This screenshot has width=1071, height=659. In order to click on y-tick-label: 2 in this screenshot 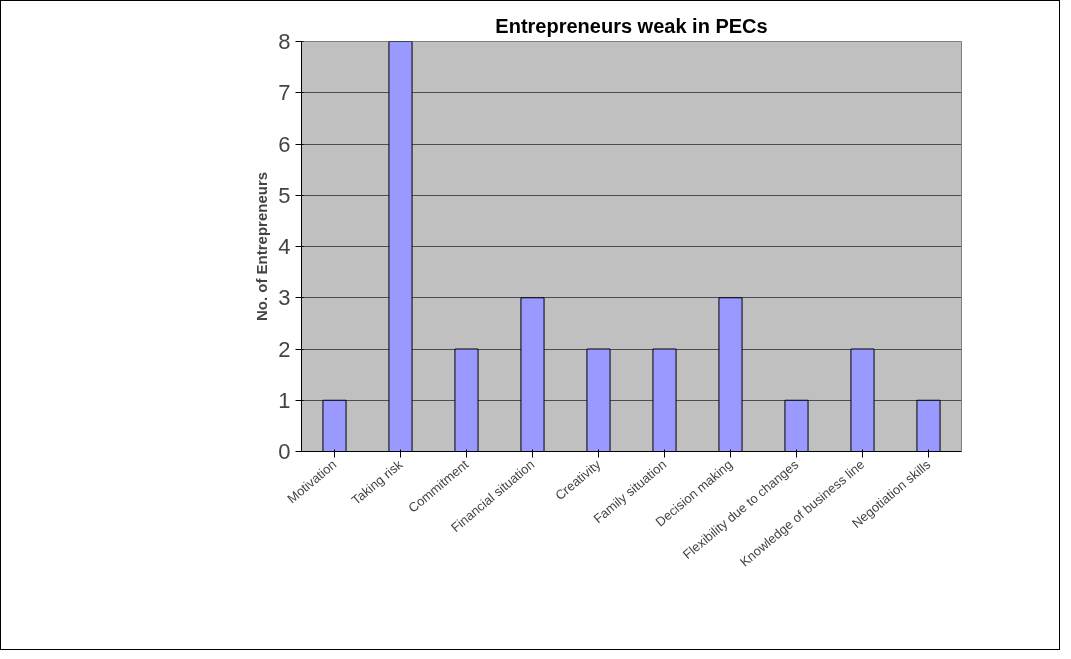, I will do `click(284, 349)`.